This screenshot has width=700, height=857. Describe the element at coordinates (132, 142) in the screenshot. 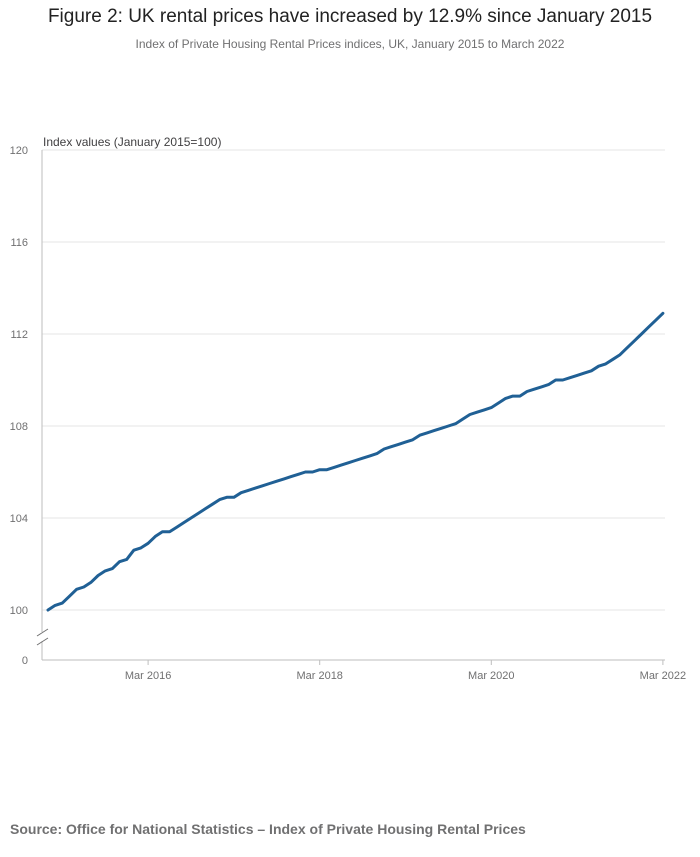

I see `y-axis-label: Index values (January 2015=100)` at that location.